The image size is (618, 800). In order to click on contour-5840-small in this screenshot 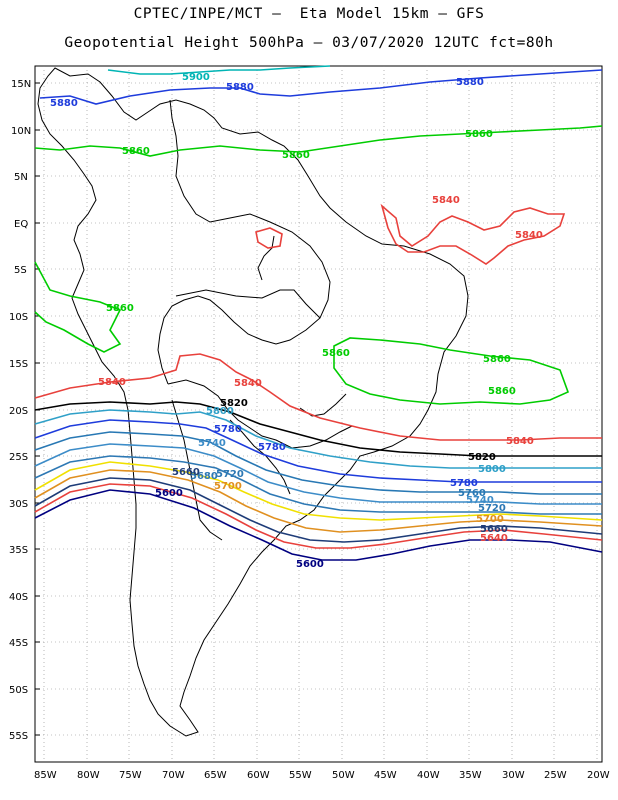, I will do `click(269, 238)`.